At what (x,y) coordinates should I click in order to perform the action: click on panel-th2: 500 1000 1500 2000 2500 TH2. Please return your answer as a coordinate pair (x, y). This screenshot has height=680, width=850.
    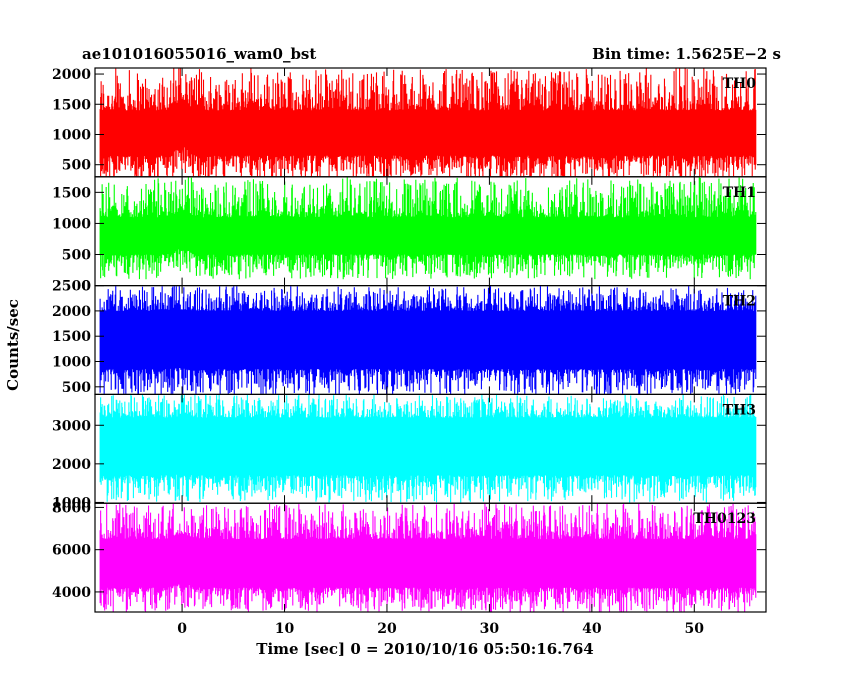
    Looking at the image, I should click on (409, 337).